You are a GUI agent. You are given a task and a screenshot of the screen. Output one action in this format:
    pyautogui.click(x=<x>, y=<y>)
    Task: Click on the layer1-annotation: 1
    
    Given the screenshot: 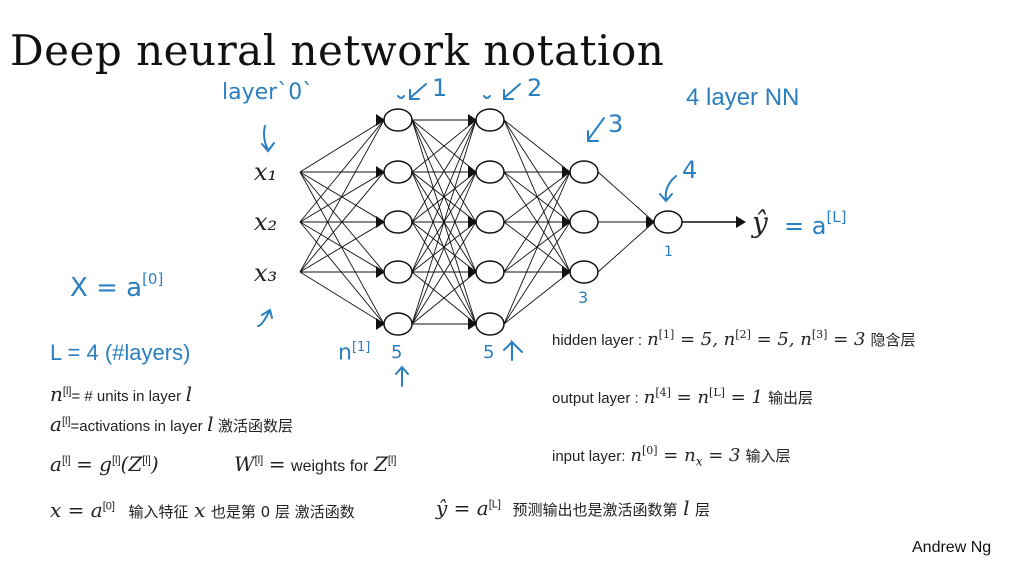 What is the action you would take?
    pyautogui.click(x=440, y=88)
    